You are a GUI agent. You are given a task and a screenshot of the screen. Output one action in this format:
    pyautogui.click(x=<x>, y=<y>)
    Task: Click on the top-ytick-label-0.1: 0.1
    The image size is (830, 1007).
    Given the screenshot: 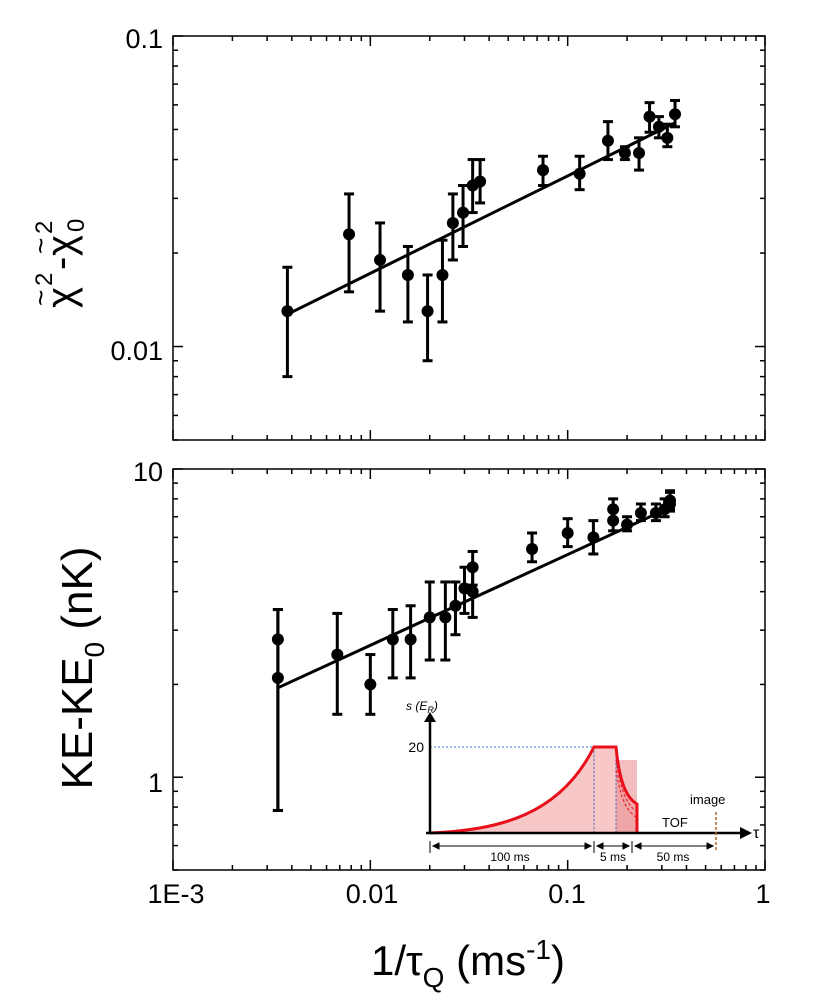 What is the action you would take?
    pyautogui.click(x=144, y=39)
    